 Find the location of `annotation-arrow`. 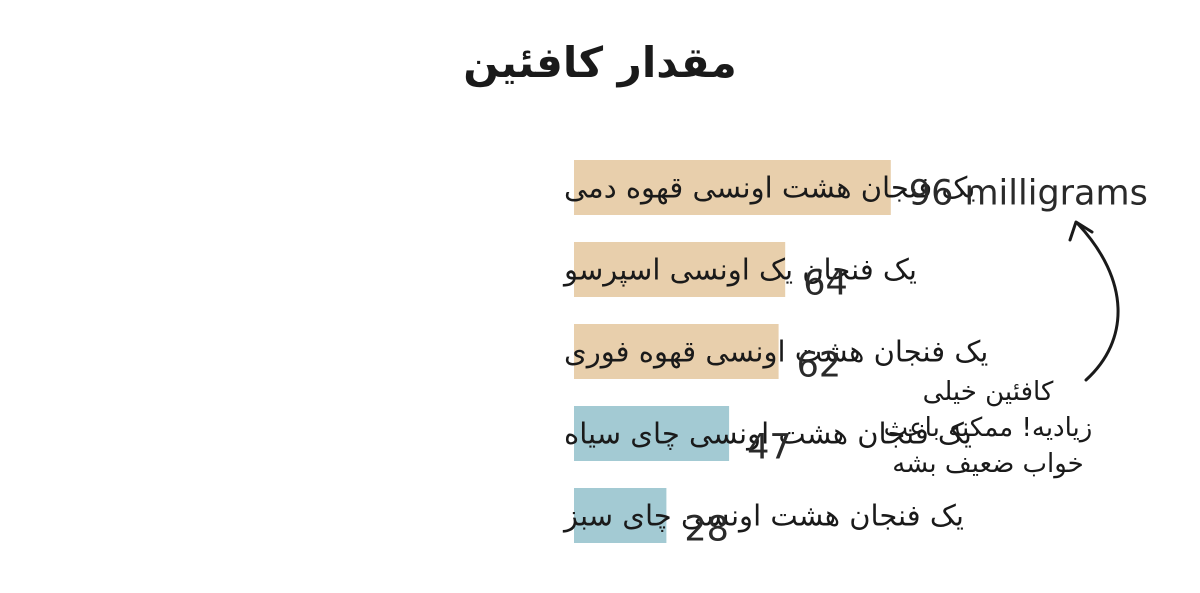

annotation-arrow is located at coordinates (1098, 302).